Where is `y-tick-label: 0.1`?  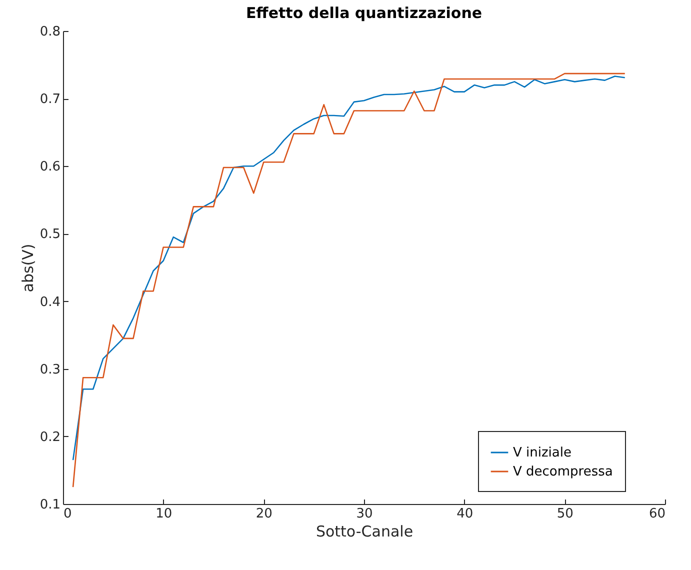 y-tick-label: 0.1 is located at coordinates (50, 505).